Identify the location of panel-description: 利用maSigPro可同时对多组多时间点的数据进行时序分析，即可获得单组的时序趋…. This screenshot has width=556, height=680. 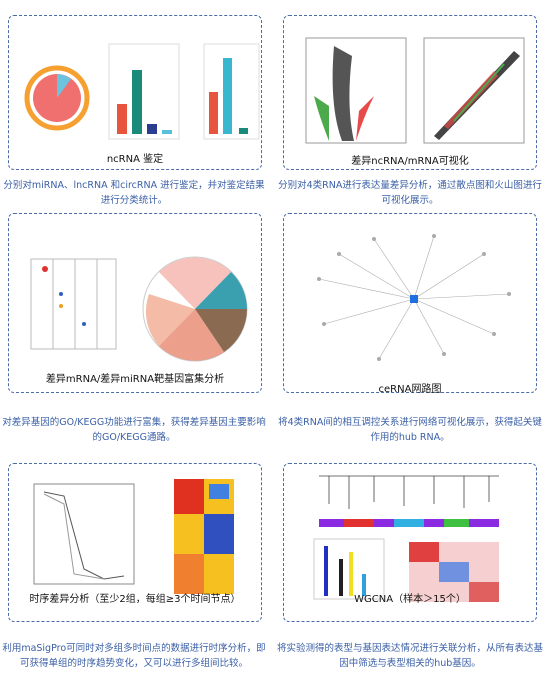
(134, 656).